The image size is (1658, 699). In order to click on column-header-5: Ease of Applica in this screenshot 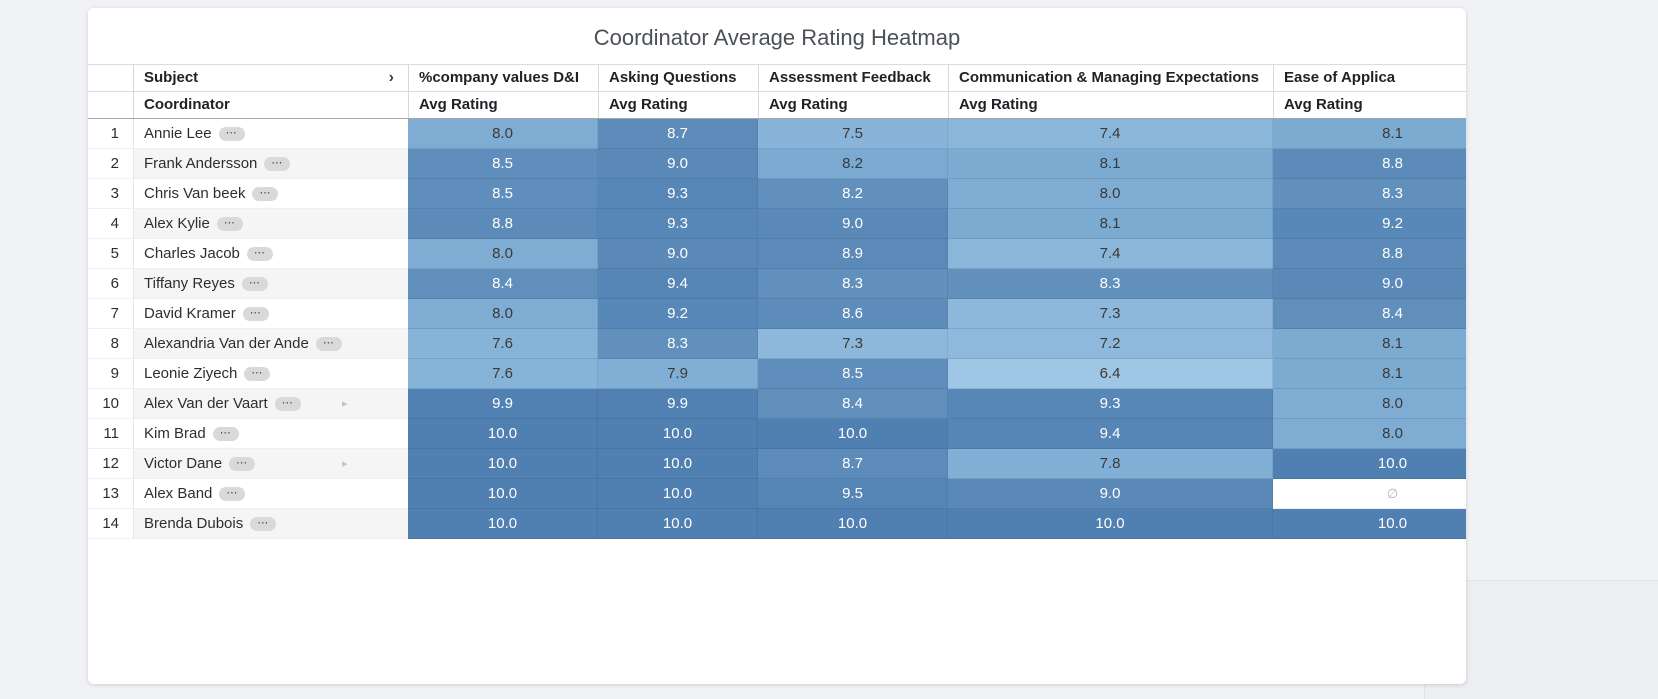, I will do `click(1369, 78)`.